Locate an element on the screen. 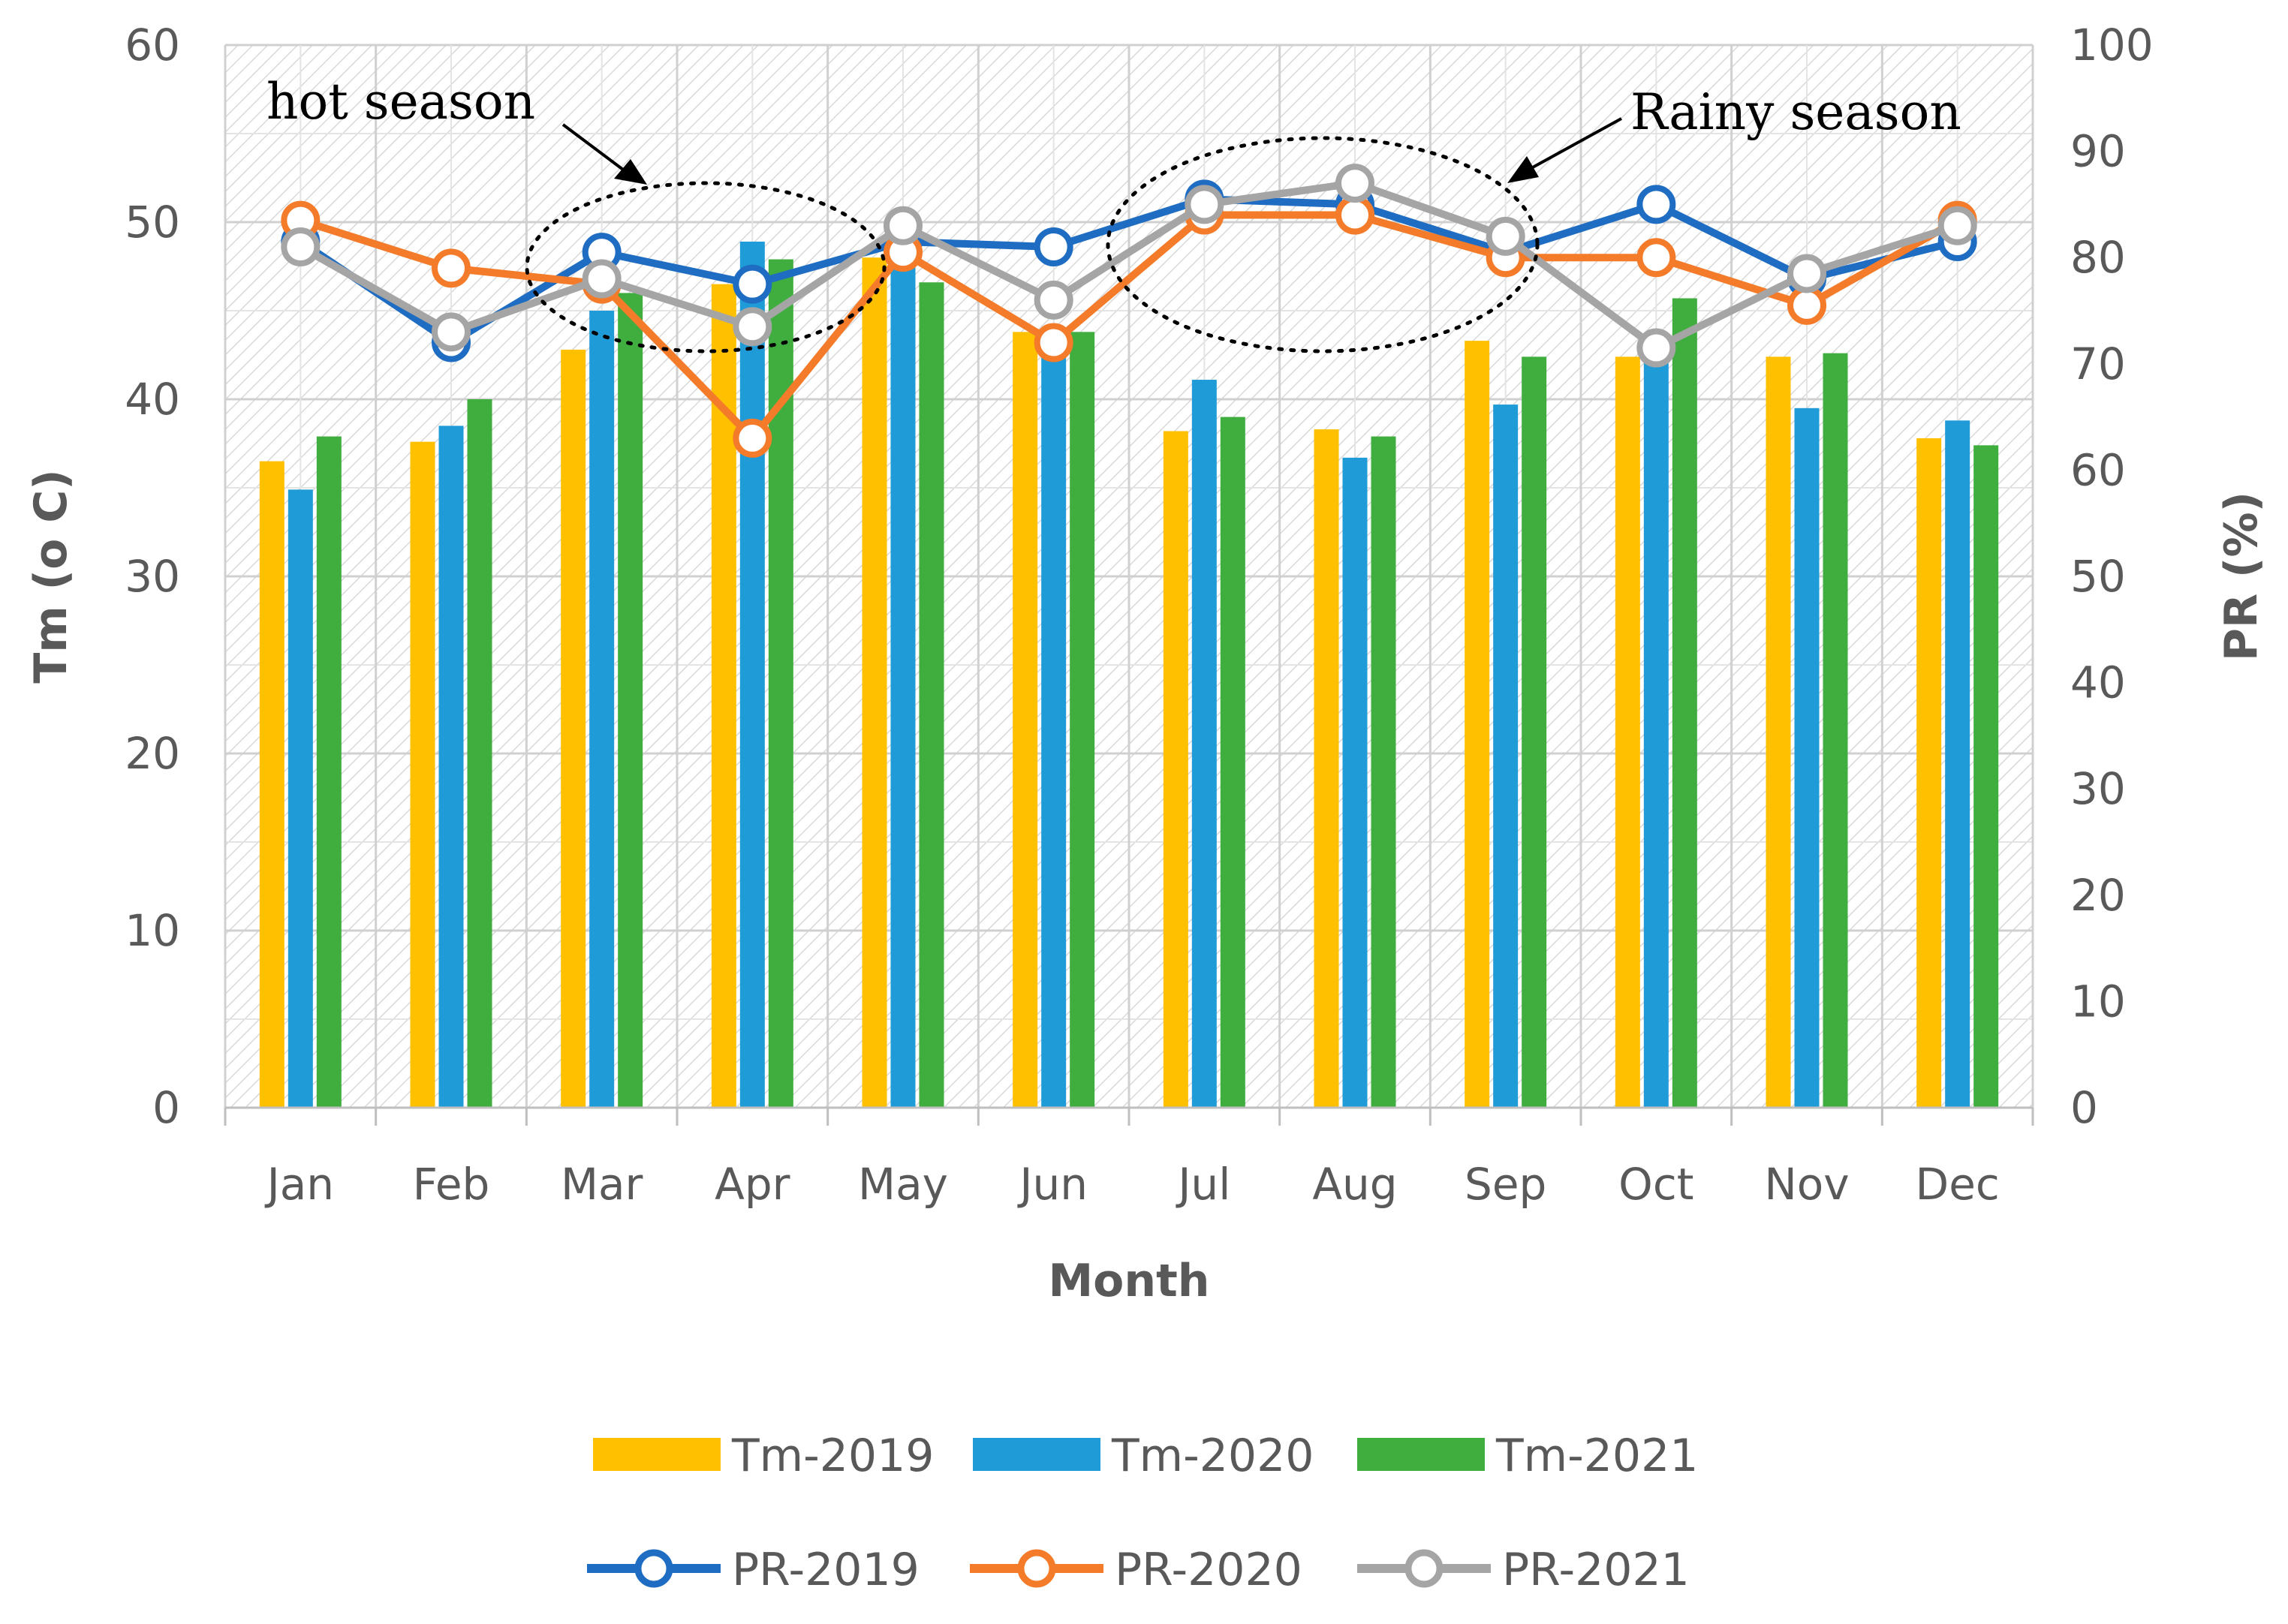 The image size is (2288, 1624). bar-tm-2019-dec is located at coordinates (1929, 773).